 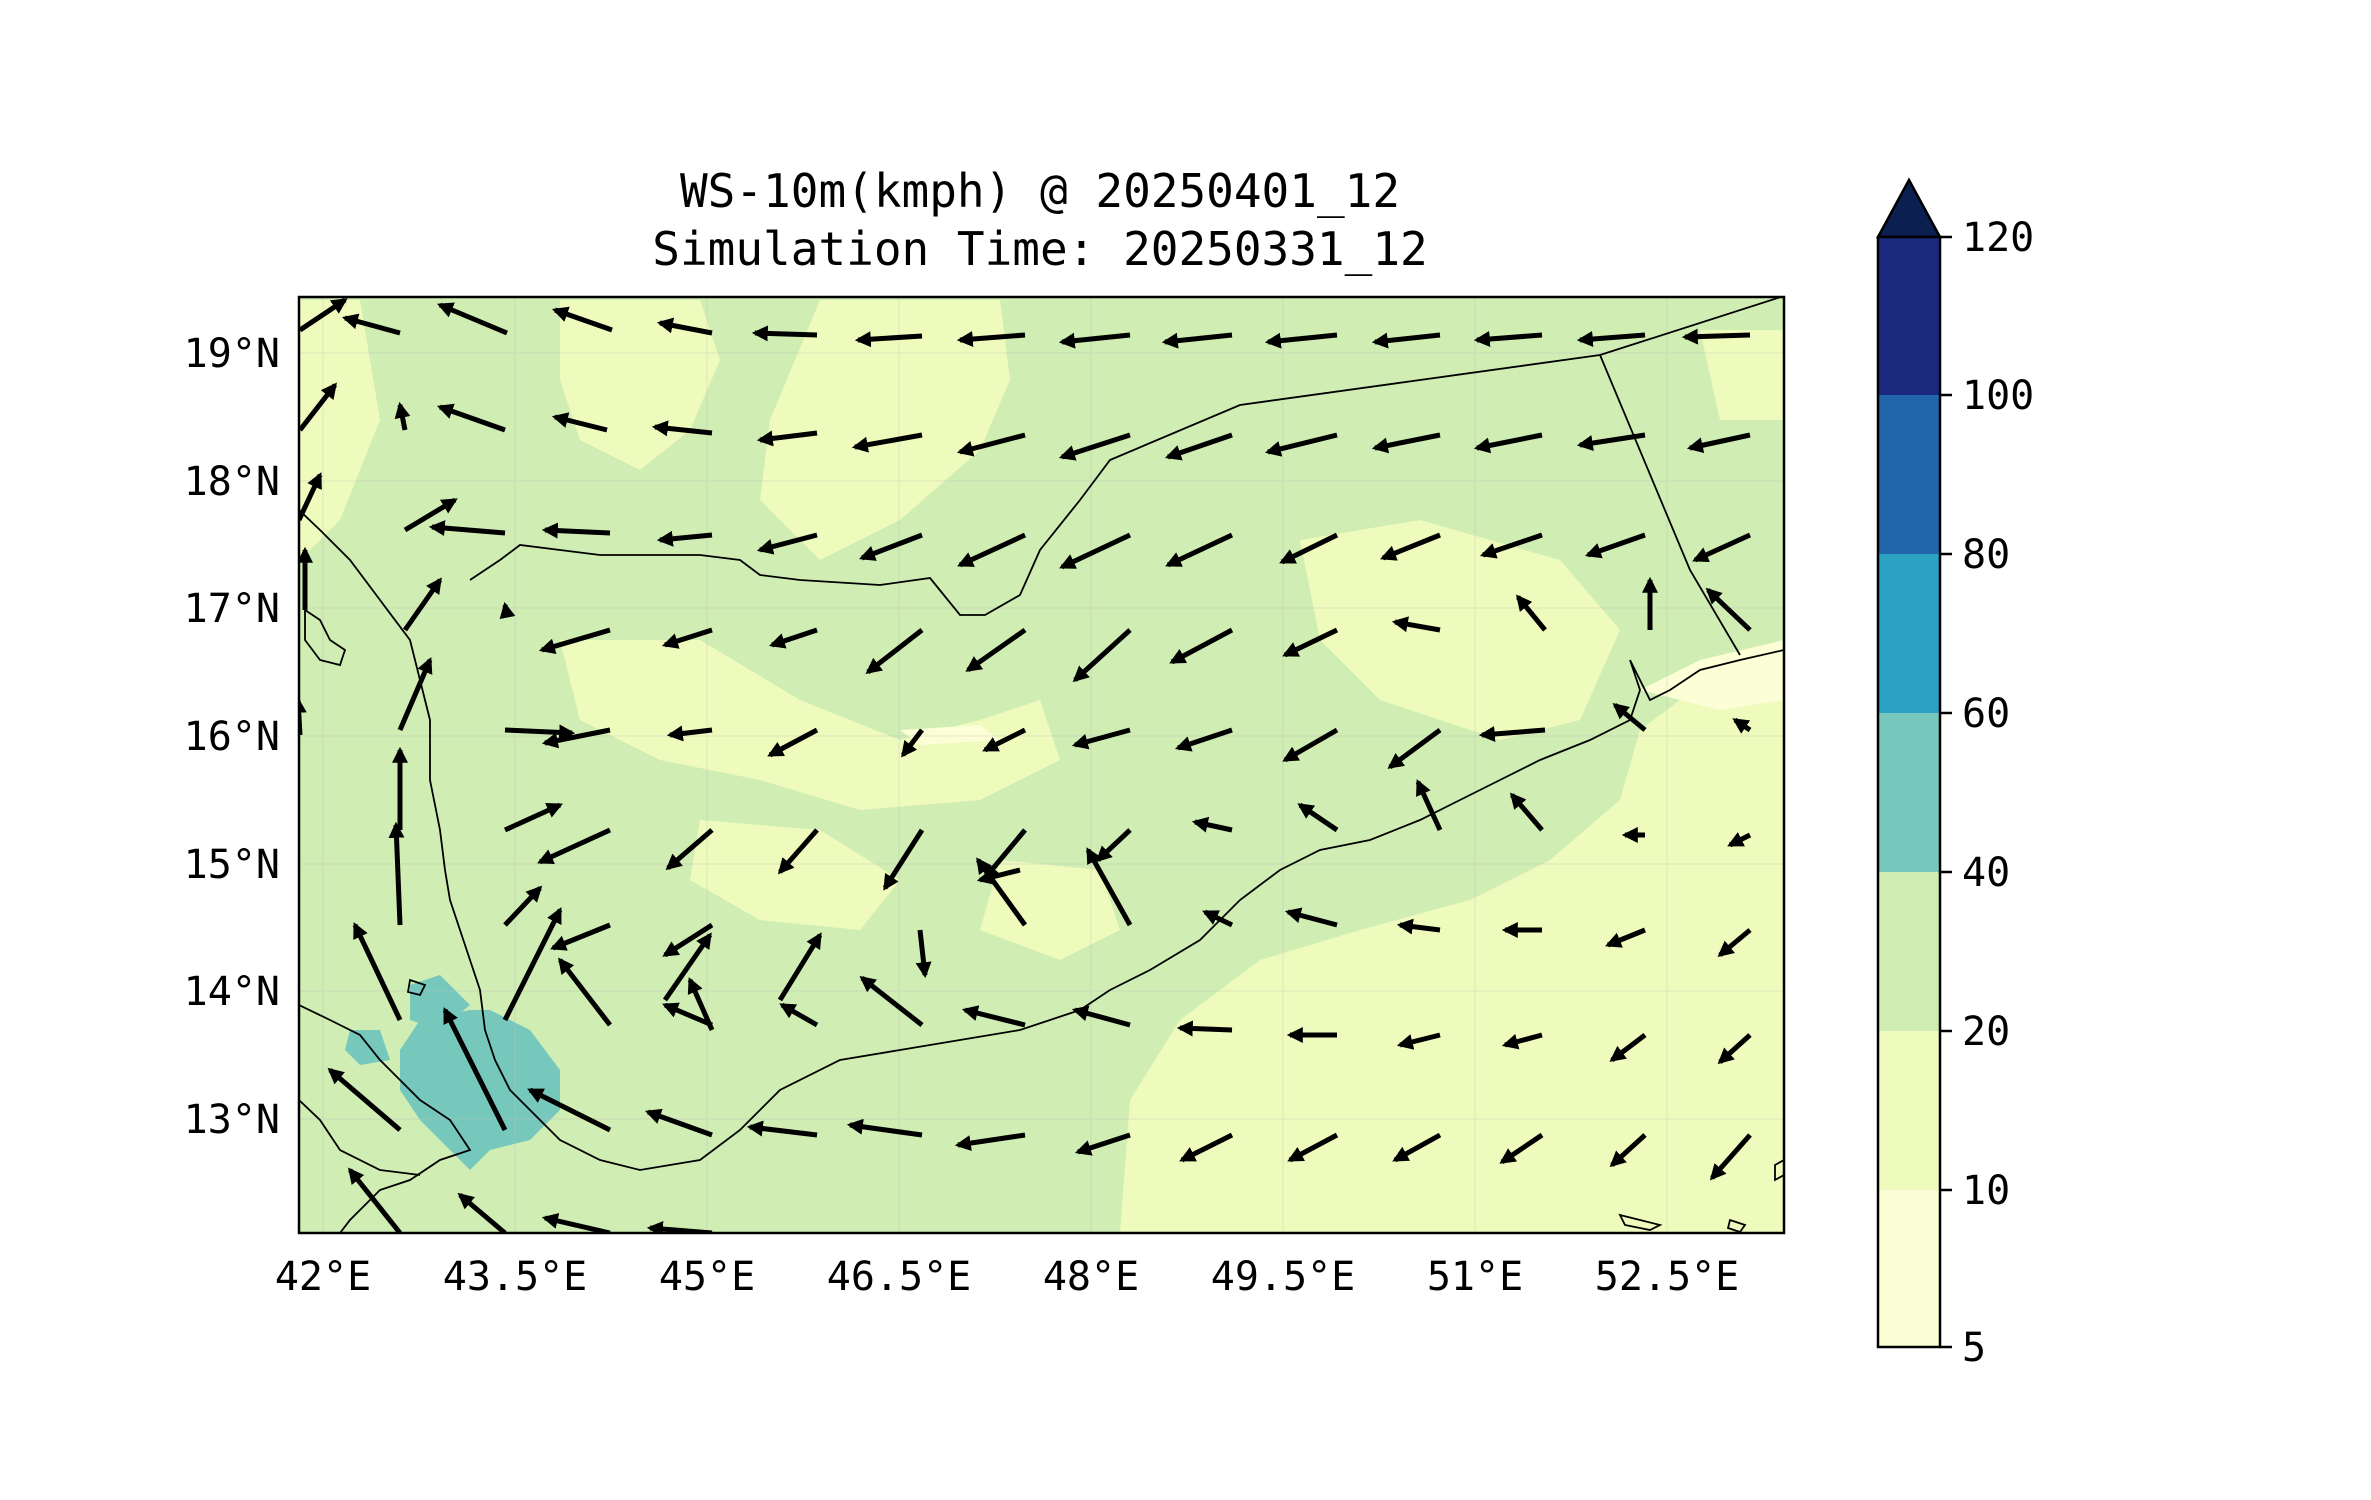 I want to click on lon-tick-label: 48°E, so click(x=1091, y=1277).